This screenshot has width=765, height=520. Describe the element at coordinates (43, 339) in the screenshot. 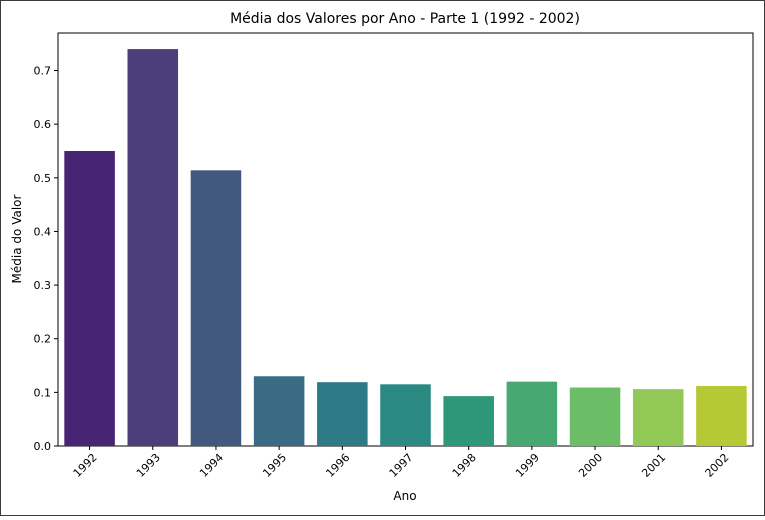

I see `y-tick-label: 0.2` at that location.